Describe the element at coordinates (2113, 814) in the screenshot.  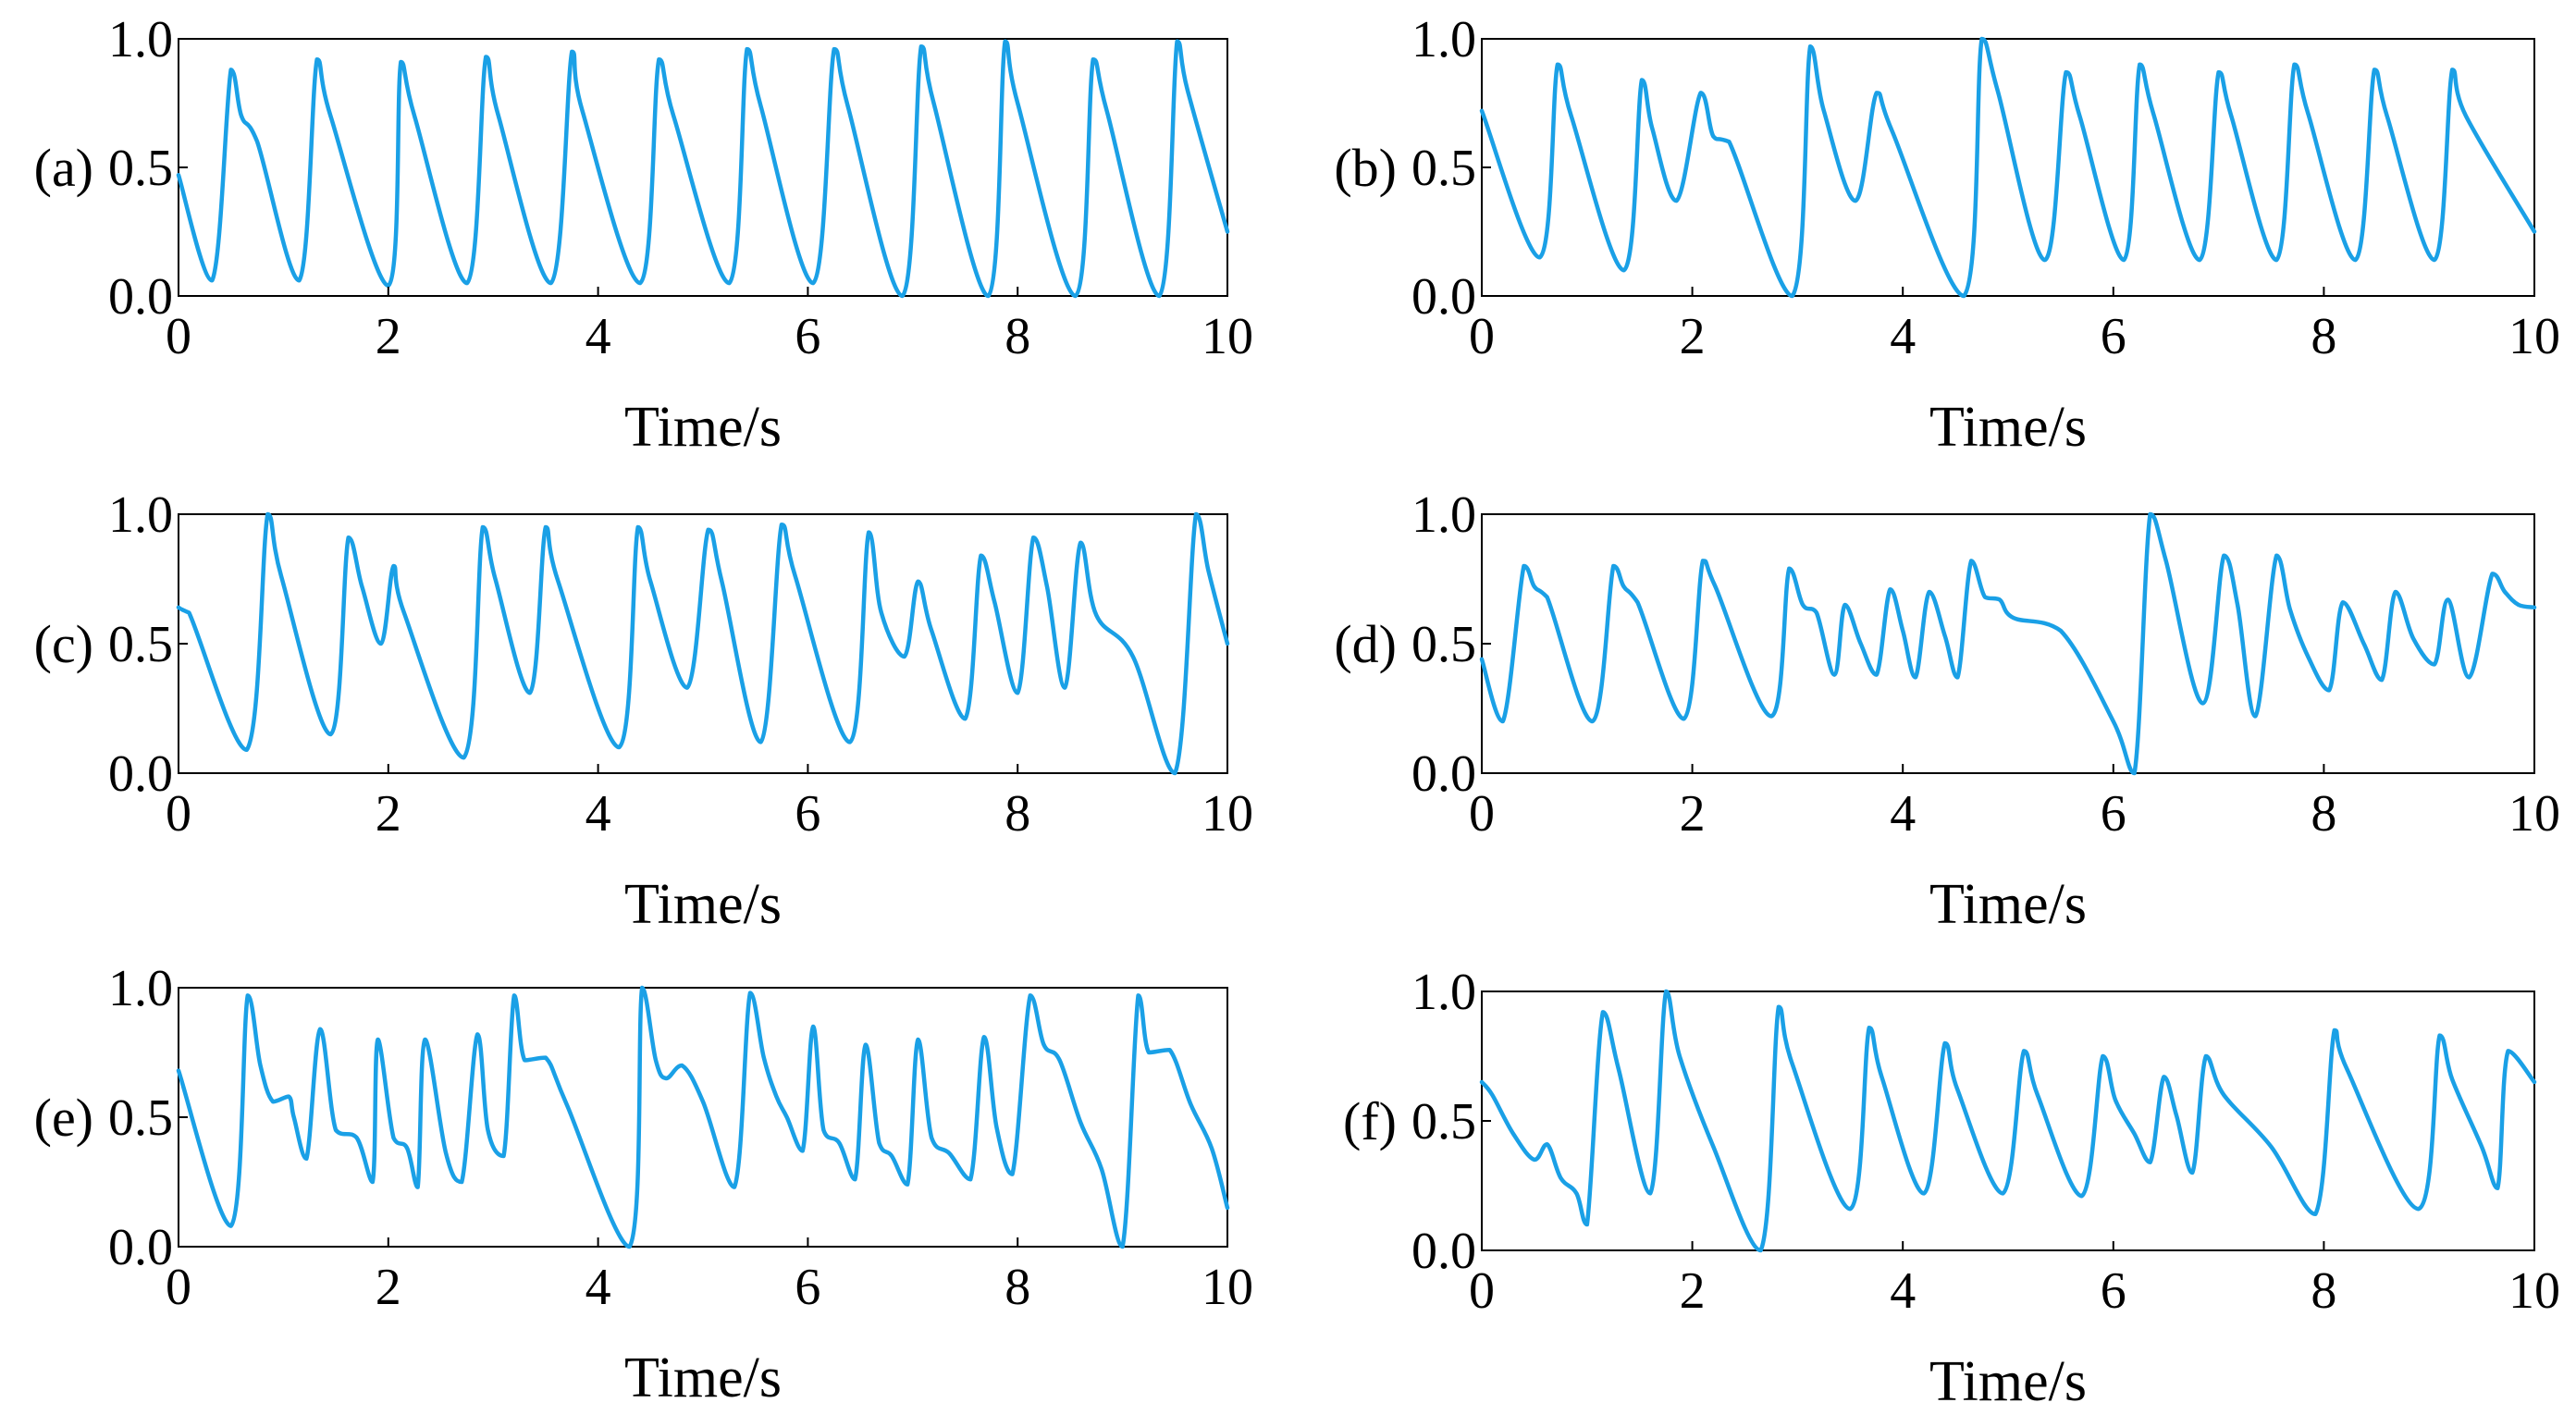
I see `panel-d-xtick-label: 6` at that location.